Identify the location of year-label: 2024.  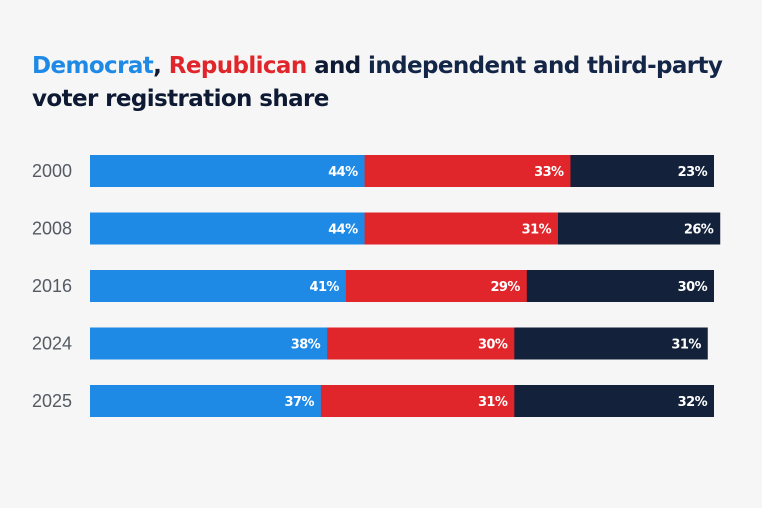
(52, 344).